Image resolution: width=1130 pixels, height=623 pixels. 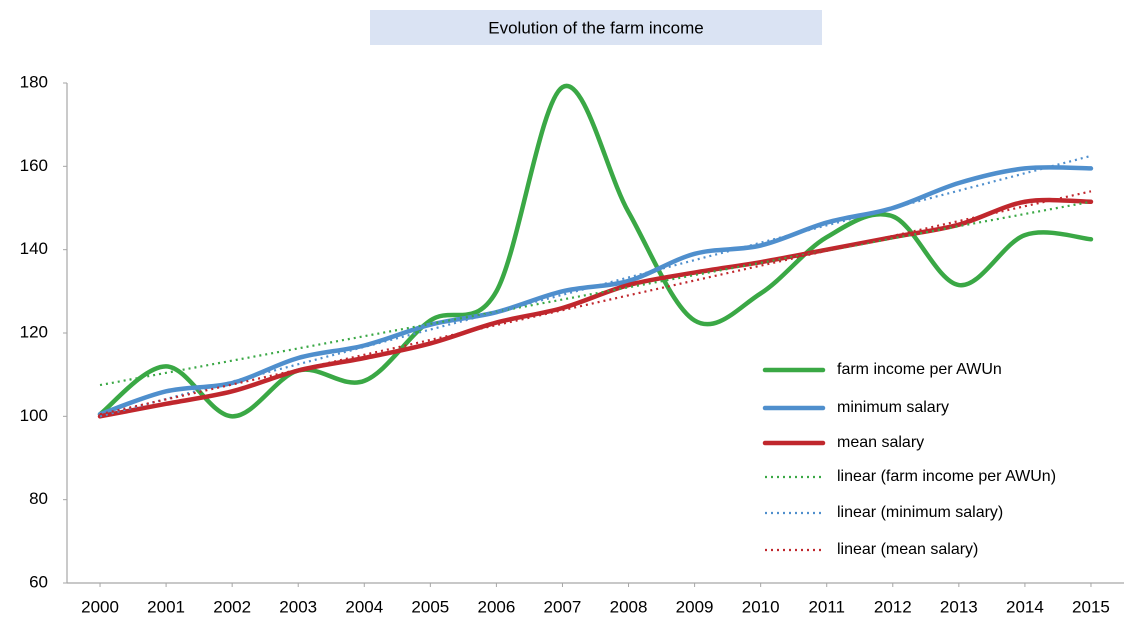 I want to click on y-tick-label: 100, so click(x=34, y=415).